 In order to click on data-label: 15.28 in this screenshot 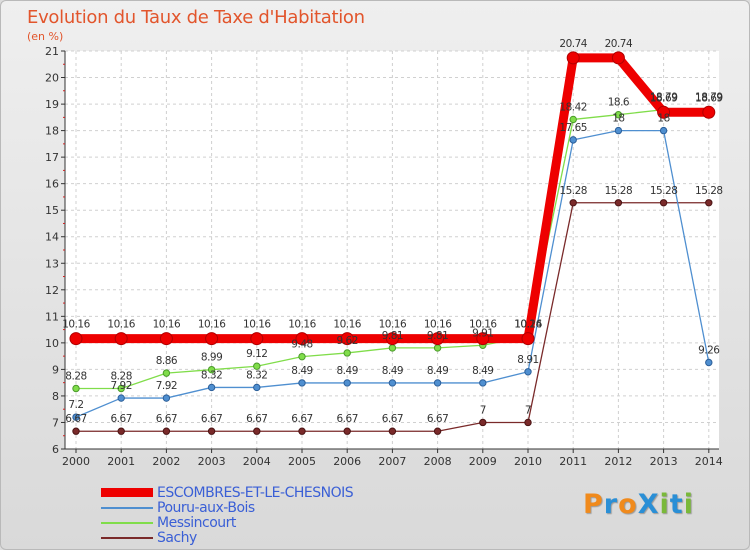, I will do `click(664, 191)`.